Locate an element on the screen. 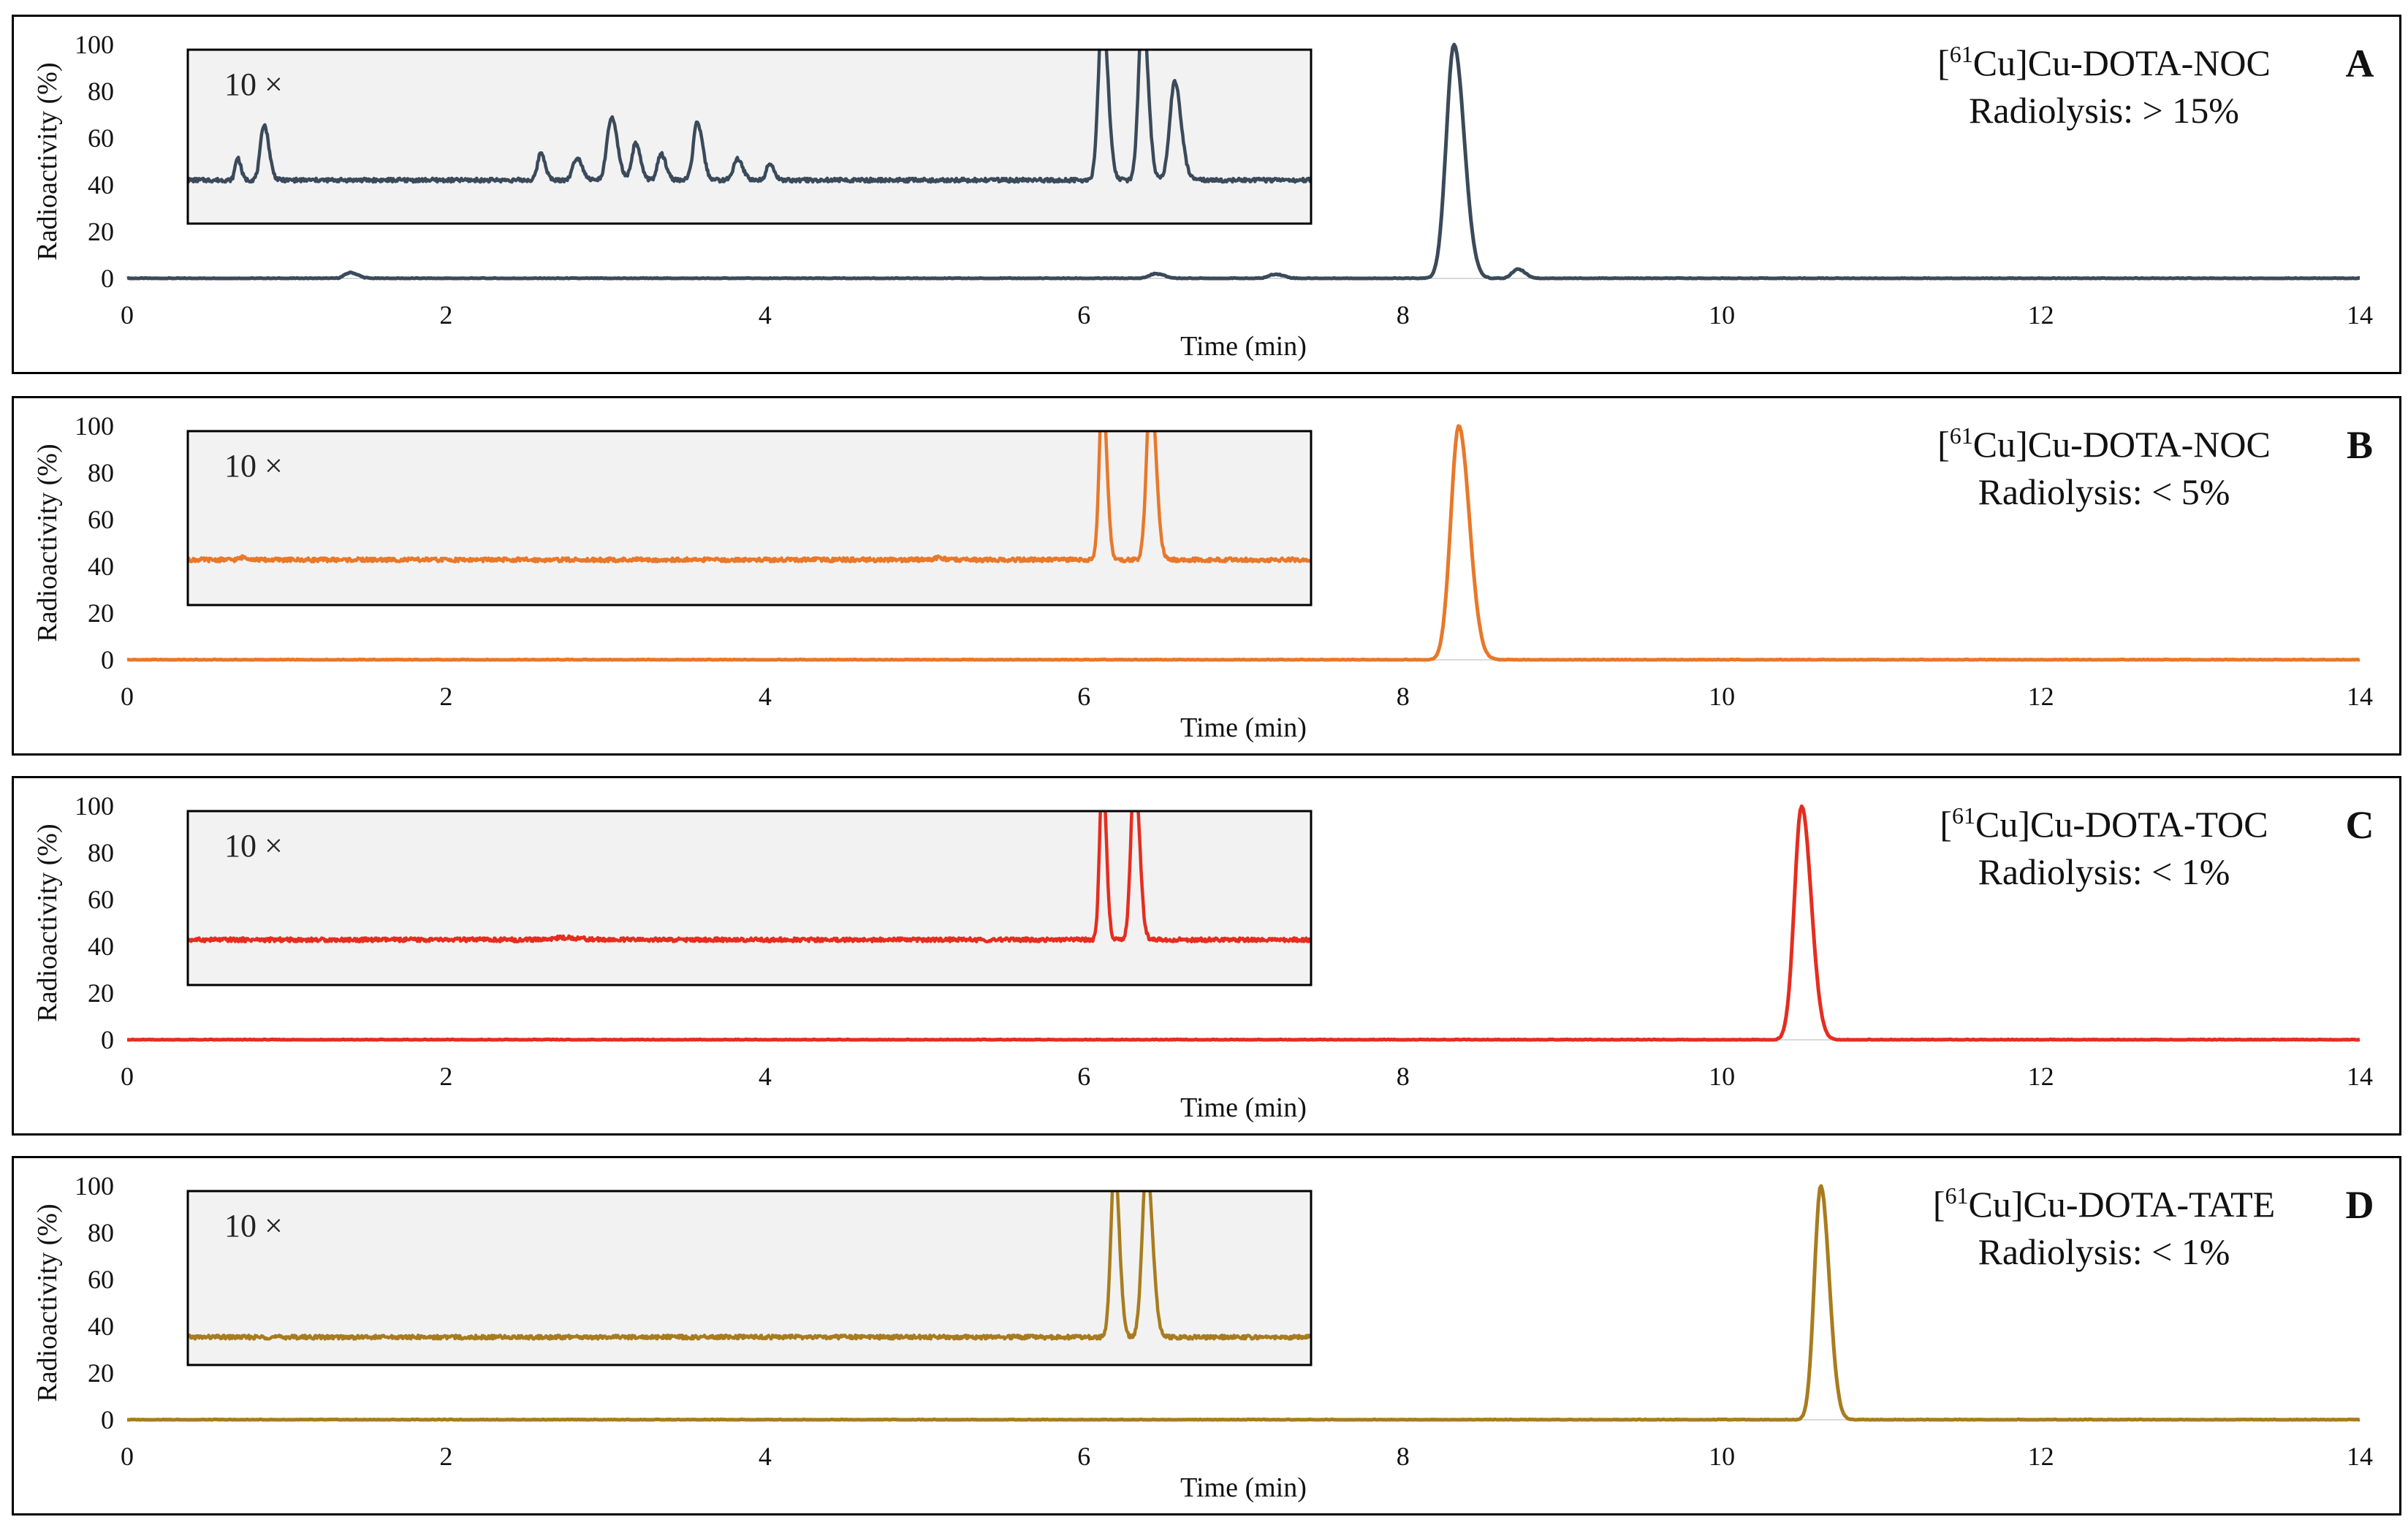  radiolysis-label: Radiolysis: > 15% is located at coordinates (2104, 110).